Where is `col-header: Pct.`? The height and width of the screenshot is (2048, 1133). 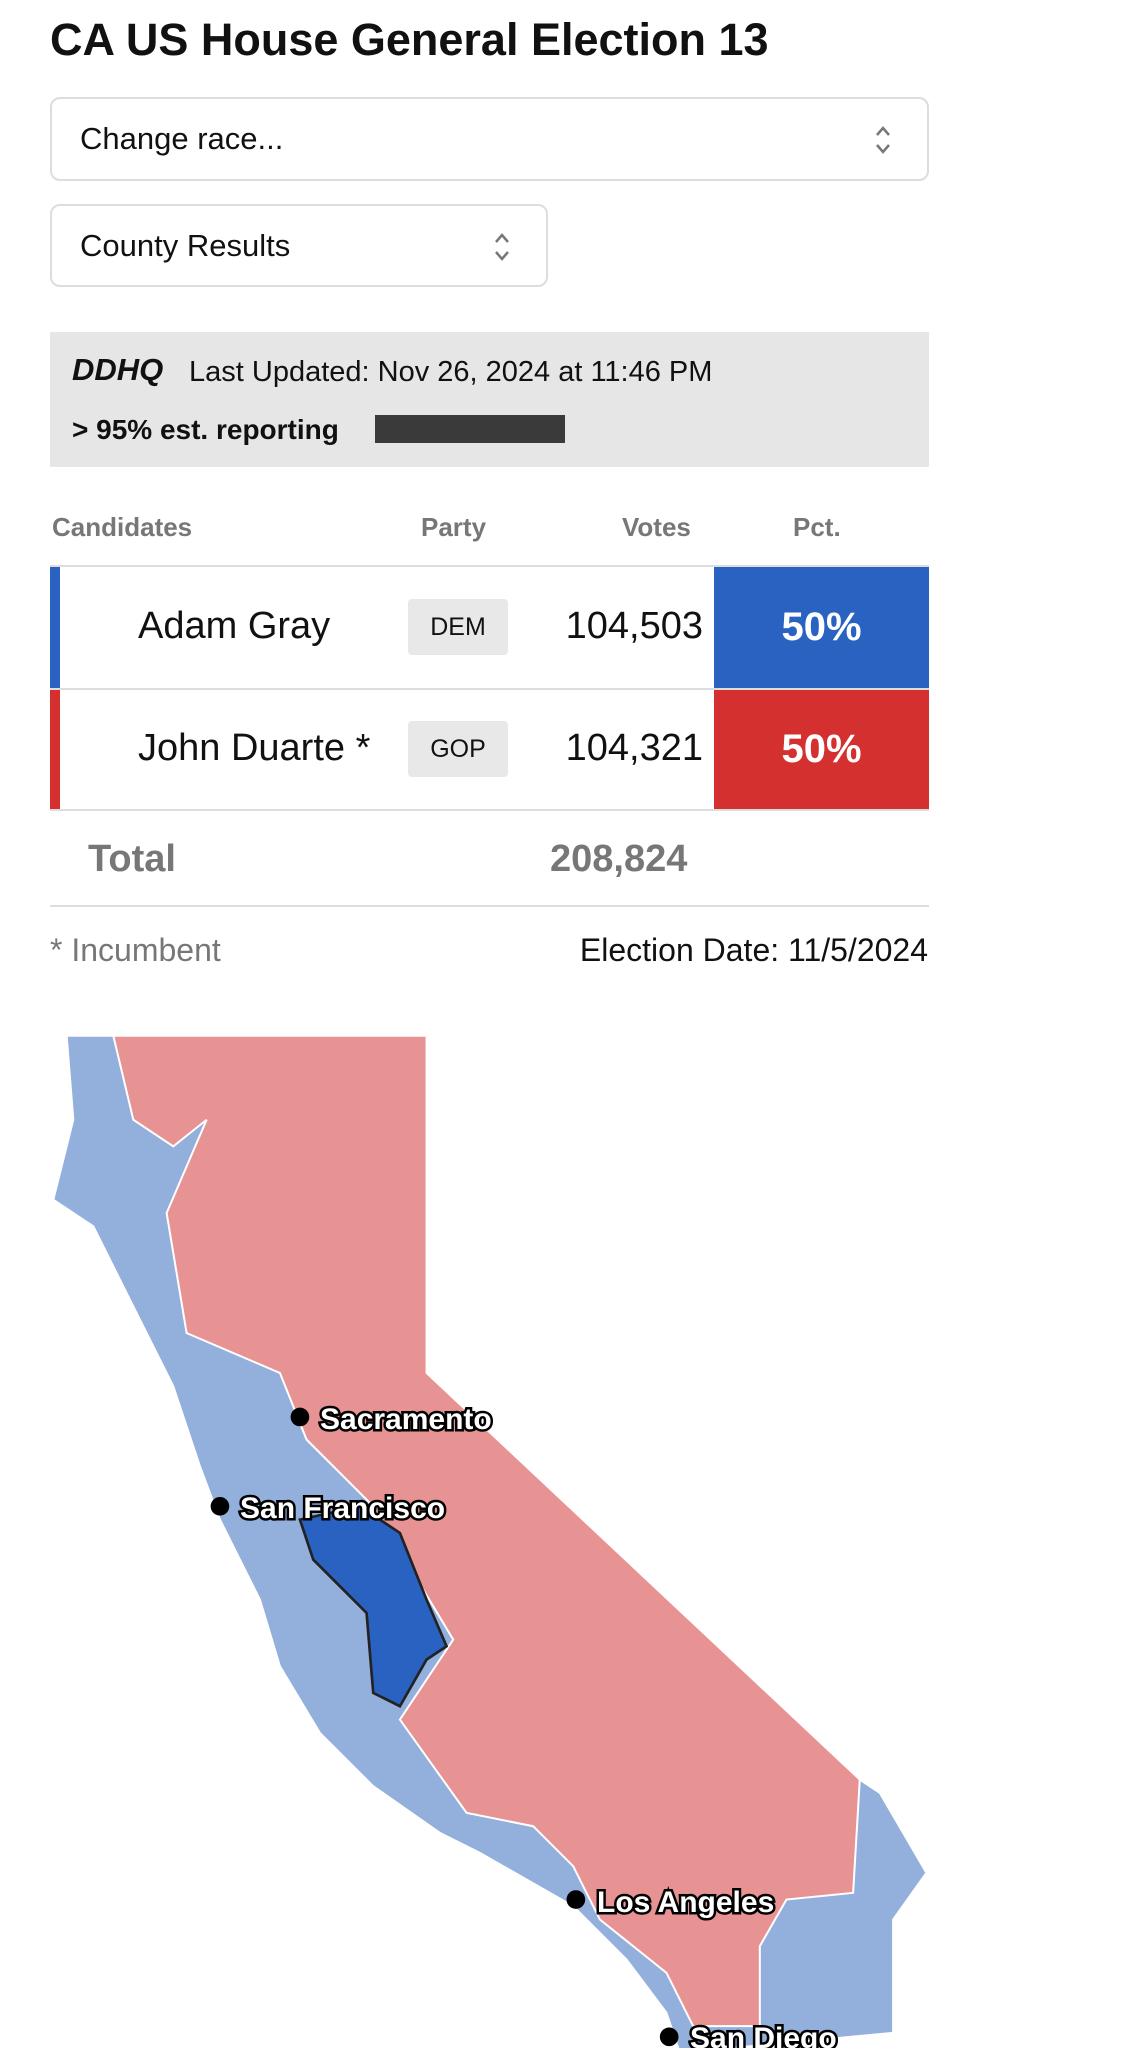
col-header: Pct. is located at coordinates (817, 527).